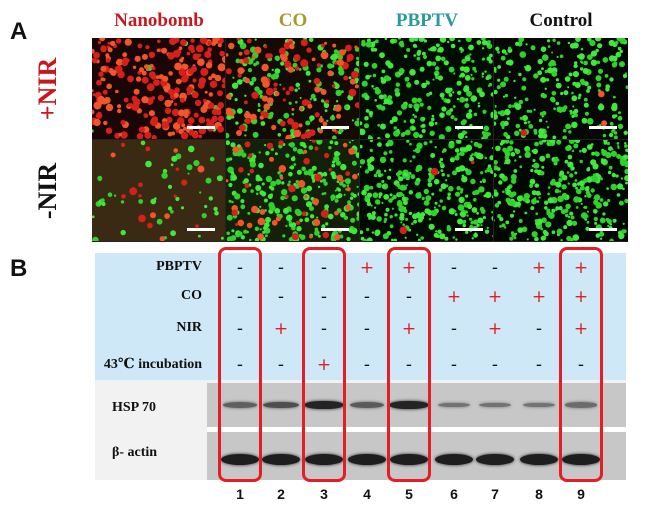  I want to click on lane-highlight-box, so click(240, 364).